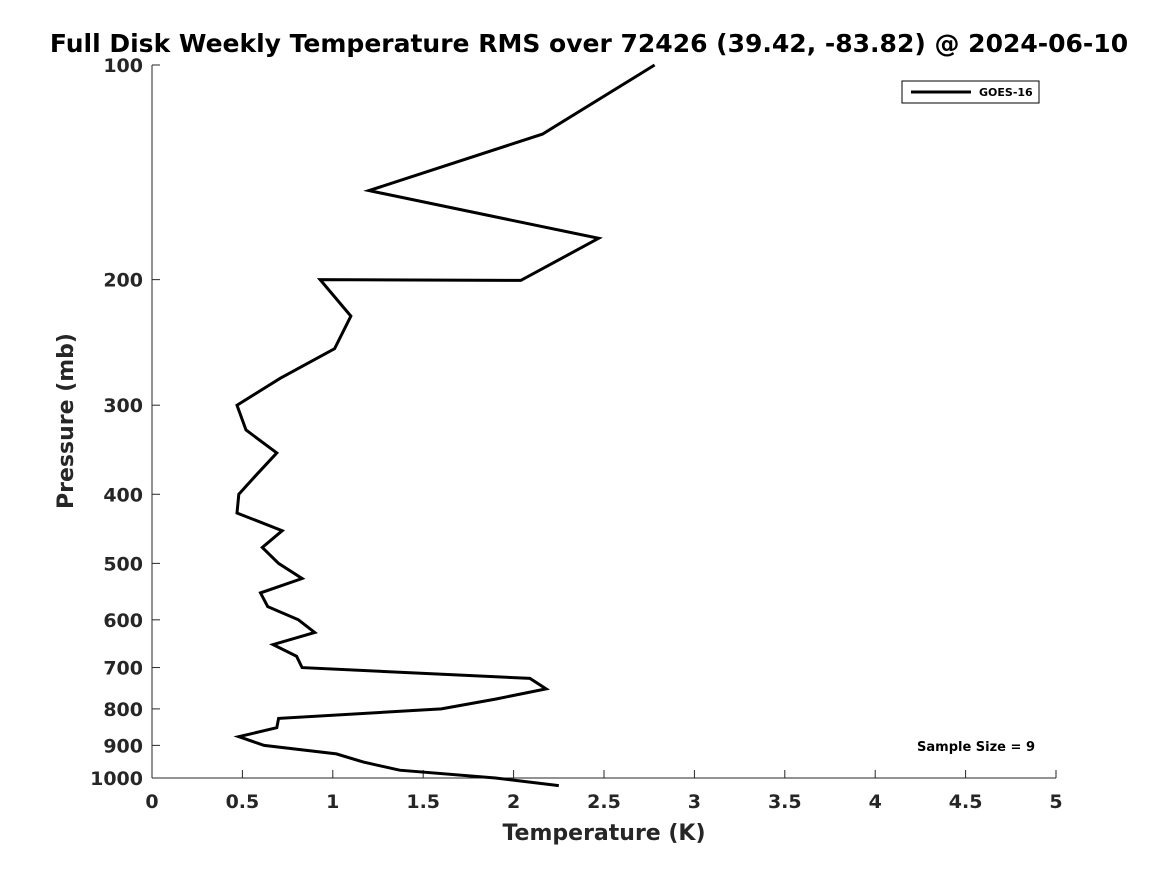 This screenshot has height=875, width=1167. What do you see at coordinates (123, 406) in the screenshot?
I see `y-tick-label: 300` at bounding box center [123, 406].